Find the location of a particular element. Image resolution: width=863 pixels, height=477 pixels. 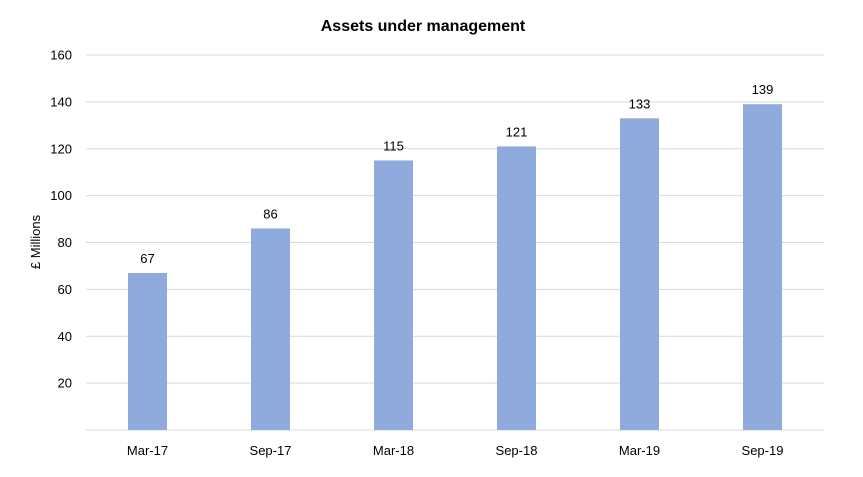

x-tick-label: Mar-17 is located at coordinates (147, 450).